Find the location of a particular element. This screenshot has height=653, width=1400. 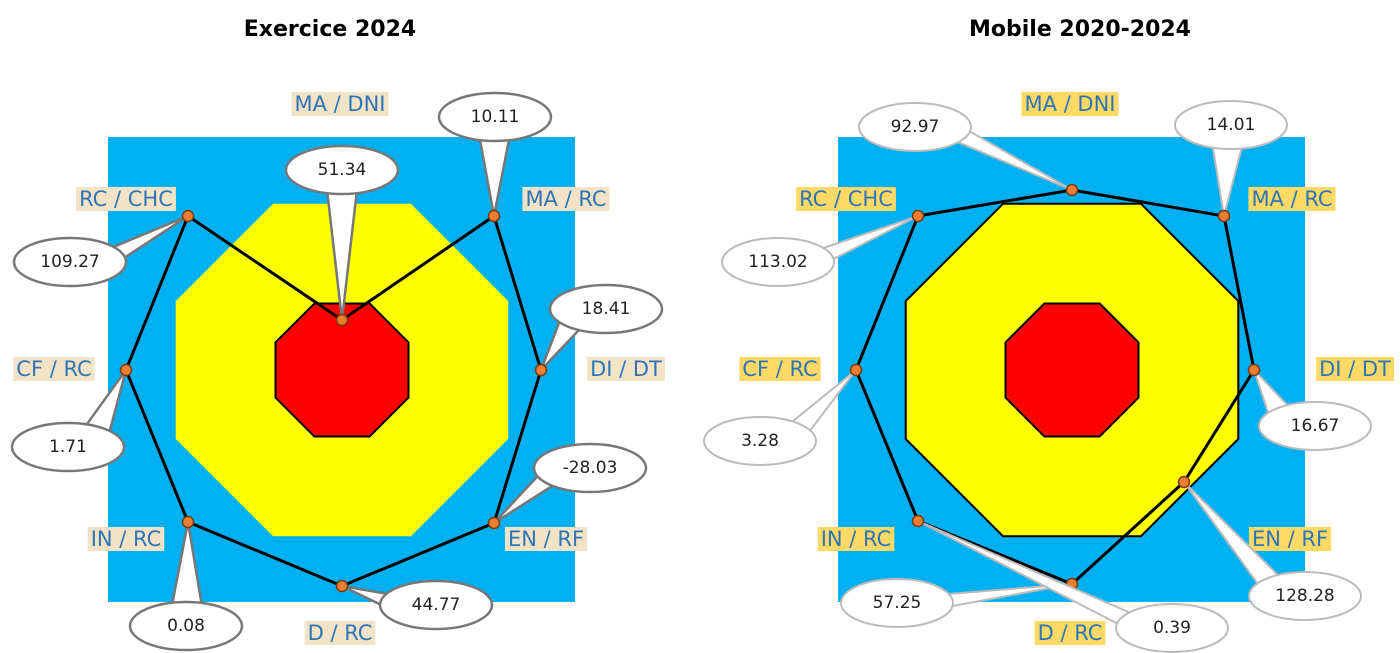

callout-value: 109.27 is located at coordinates (69, 262).